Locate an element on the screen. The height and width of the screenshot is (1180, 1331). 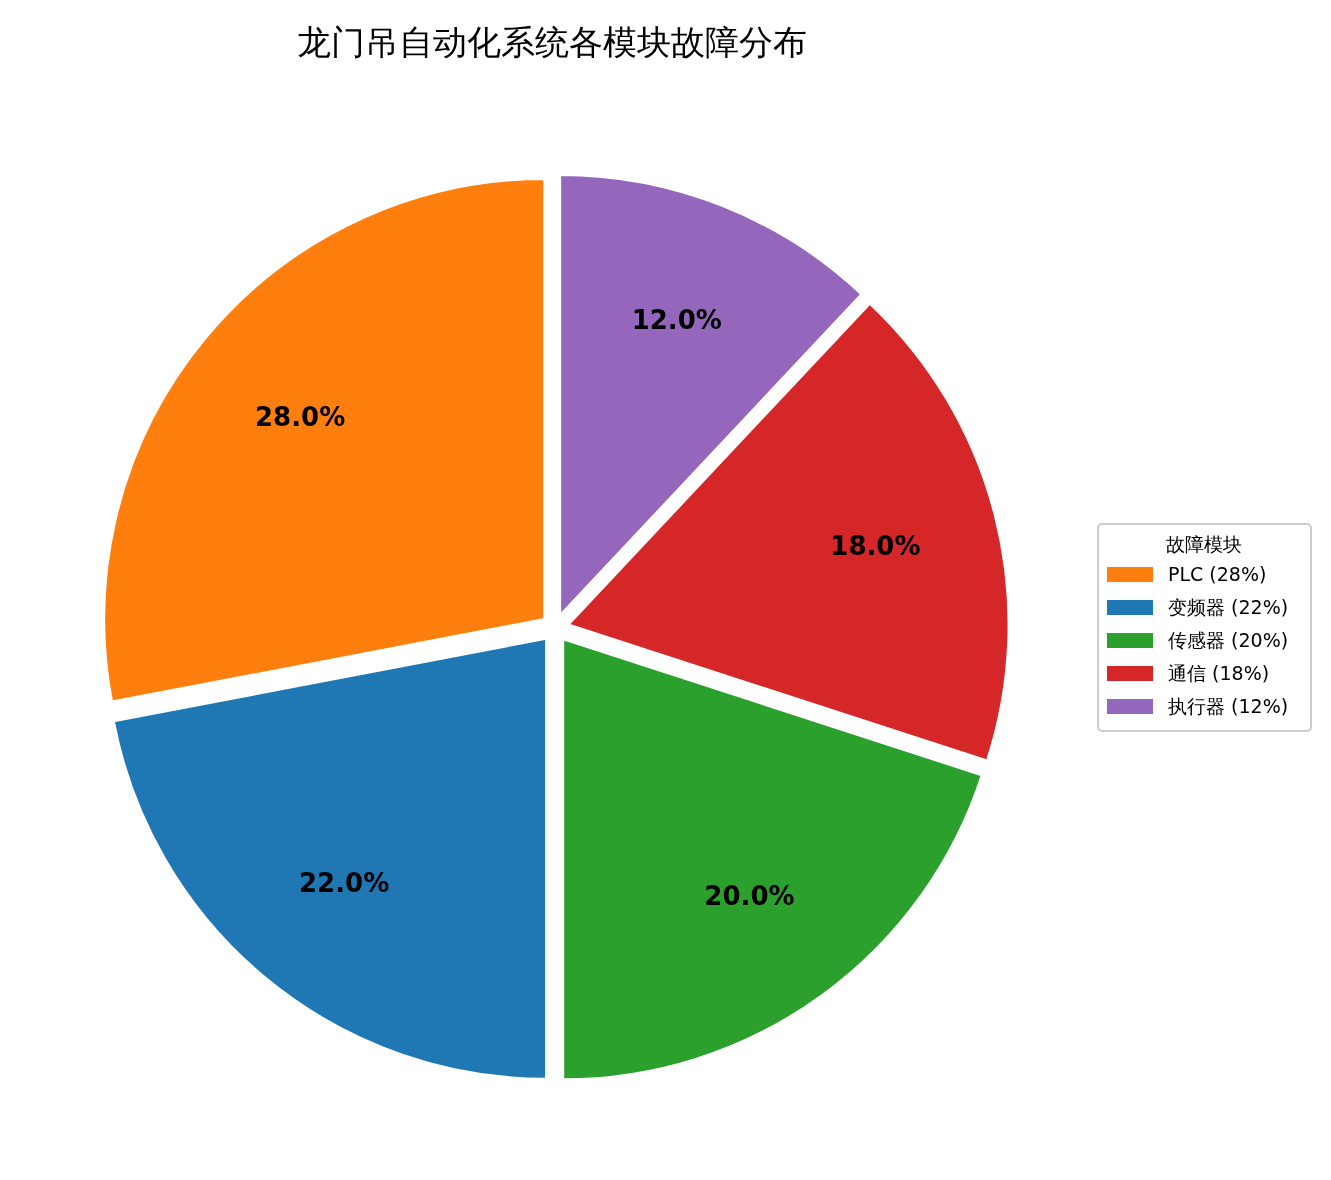
legend-title: 故障模块 is located at coordinates (1204, 544).